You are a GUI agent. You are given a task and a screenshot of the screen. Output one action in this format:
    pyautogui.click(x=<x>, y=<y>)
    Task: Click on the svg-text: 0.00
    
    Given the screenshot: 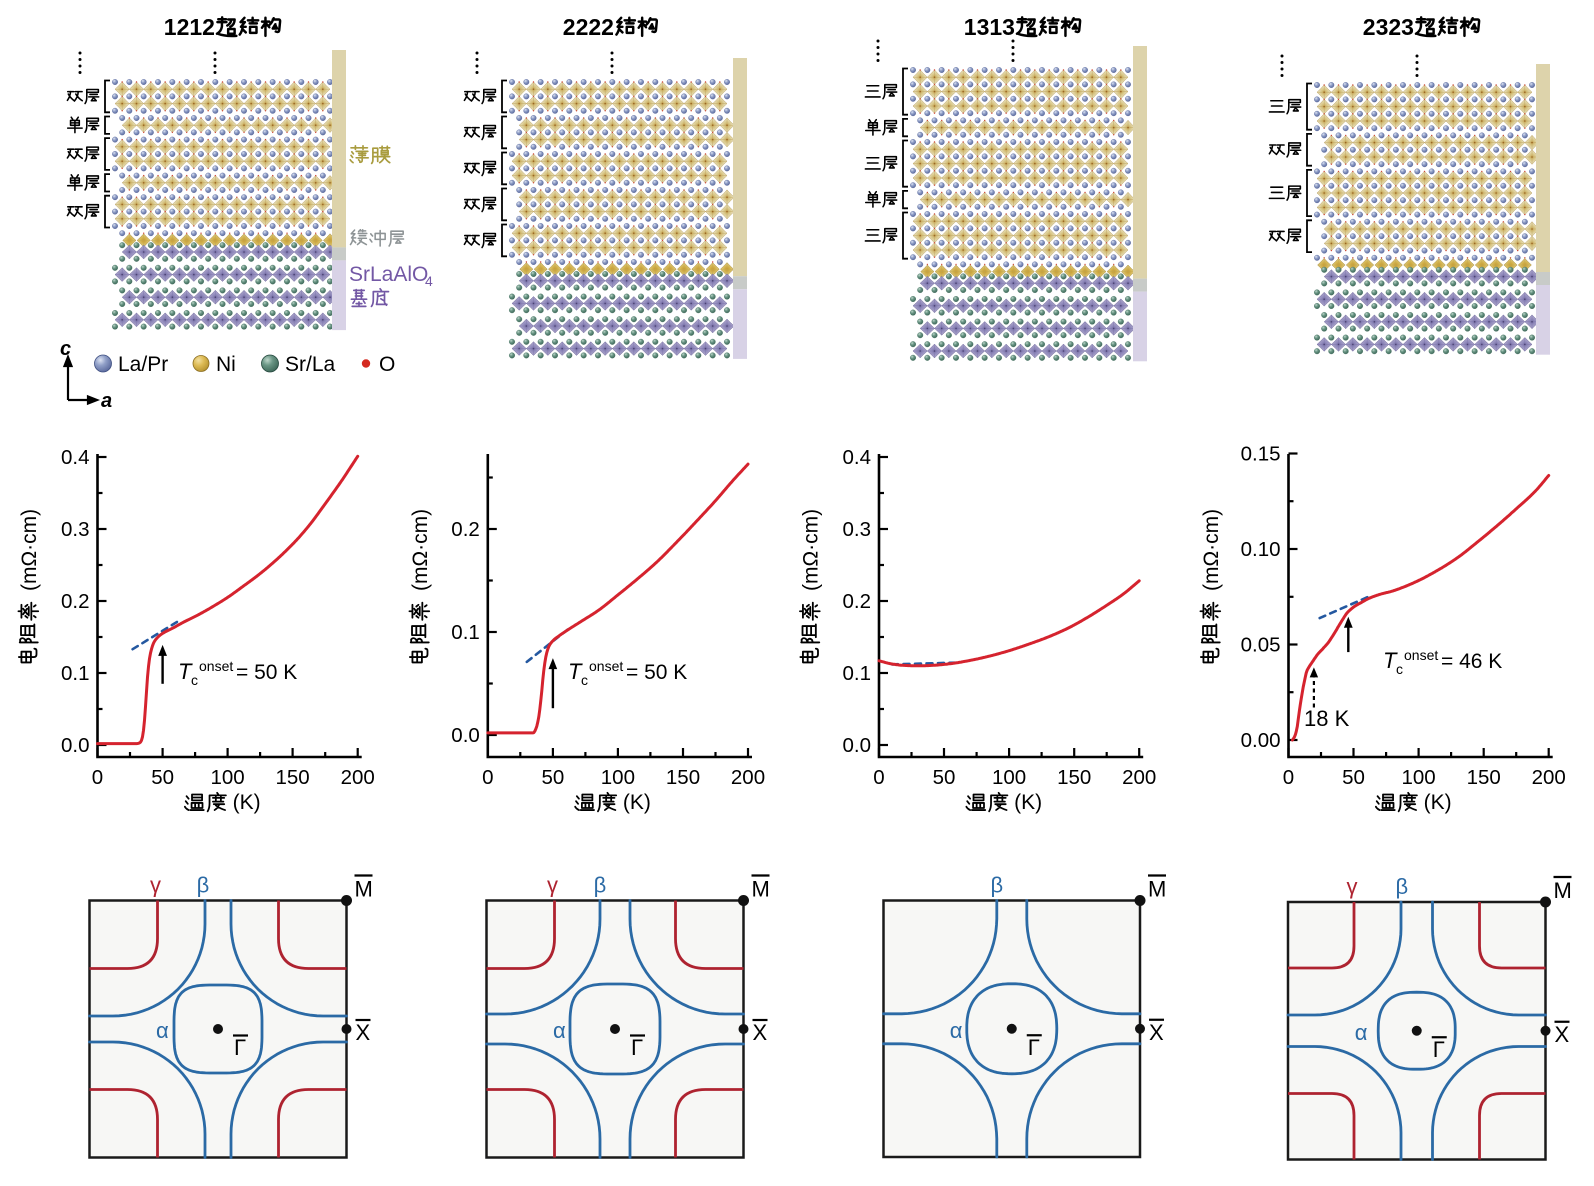 What is the action you would take?
    pyautogui.click(x=1261, y=740)
    